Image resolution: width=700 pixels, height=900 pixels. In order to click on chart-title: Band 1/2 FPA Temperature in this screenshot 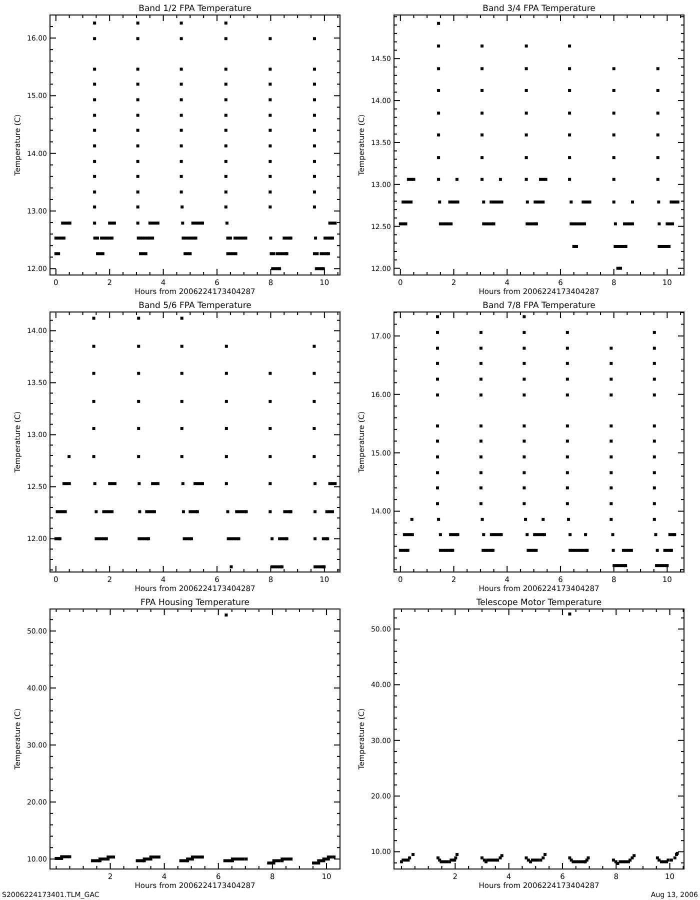, I will do `click(195, 9)`.